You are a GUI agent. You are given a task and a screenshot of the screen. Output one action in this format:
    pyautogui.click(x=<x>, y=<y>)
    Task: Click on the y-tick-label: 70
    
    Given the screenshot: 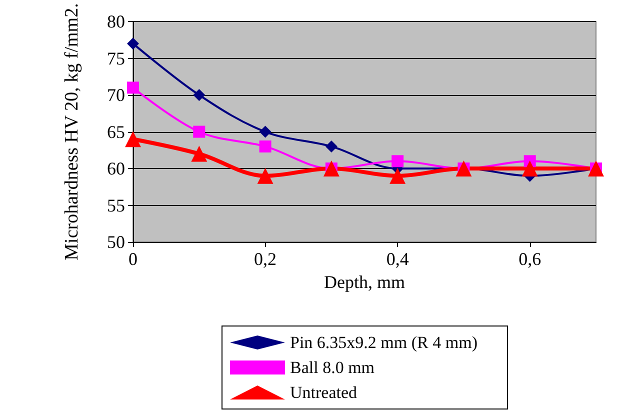 What is the action you would take?
    pyautogui.click(x=116, y=95)
    